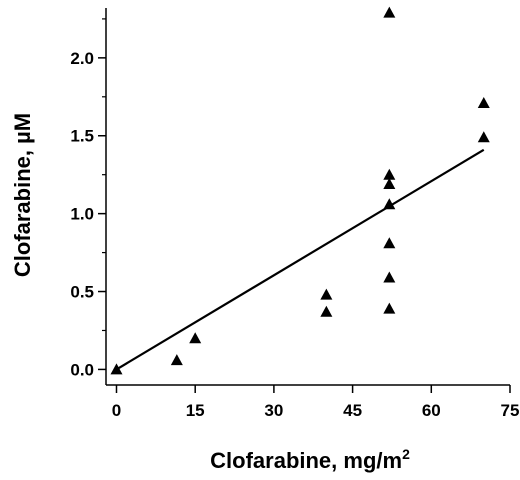 This screenshot has width=520, height=480. What do you see at coordinates (406, 454) in the screenshot?
I see `x-axis-title-superscript: 2` at bounding box center [406, 454].